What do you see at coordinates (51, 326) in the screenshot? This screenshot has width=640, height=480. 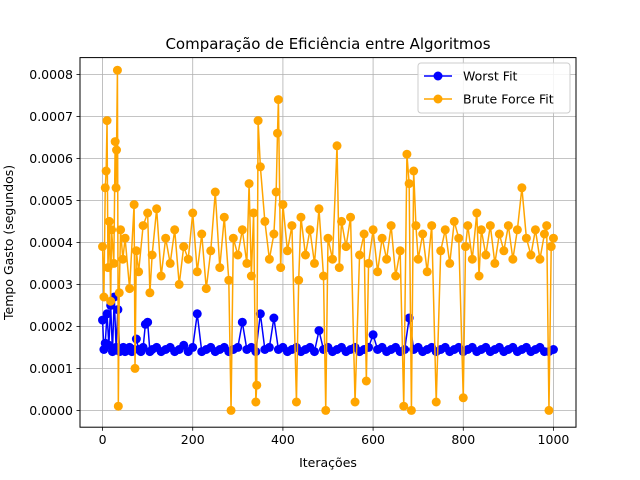 I see `y-tick-label: 0.0002` at bounding box center [51, 326].